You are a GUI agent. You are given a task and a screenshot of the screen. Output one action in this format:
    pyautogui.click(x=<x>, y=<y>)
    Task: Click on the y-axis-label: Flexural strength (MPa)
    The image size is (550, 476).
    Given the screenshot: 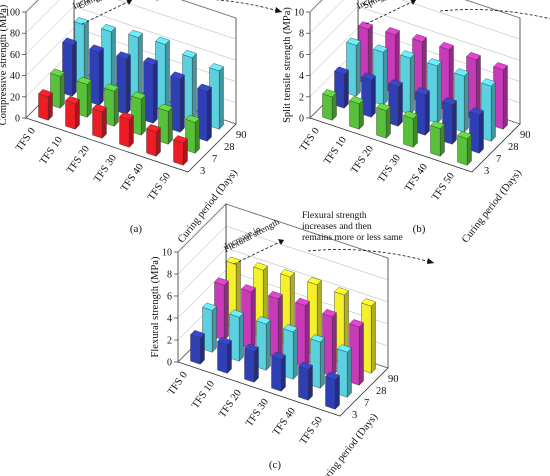 What is the action you would take?
    pyautogui.click(x=155, y=306)
    